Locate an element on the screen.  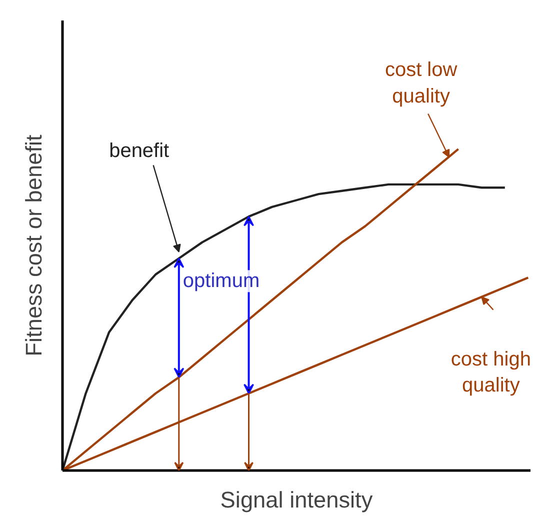
x-axis-title: Signal intensity is located at coordinates (297, 499).